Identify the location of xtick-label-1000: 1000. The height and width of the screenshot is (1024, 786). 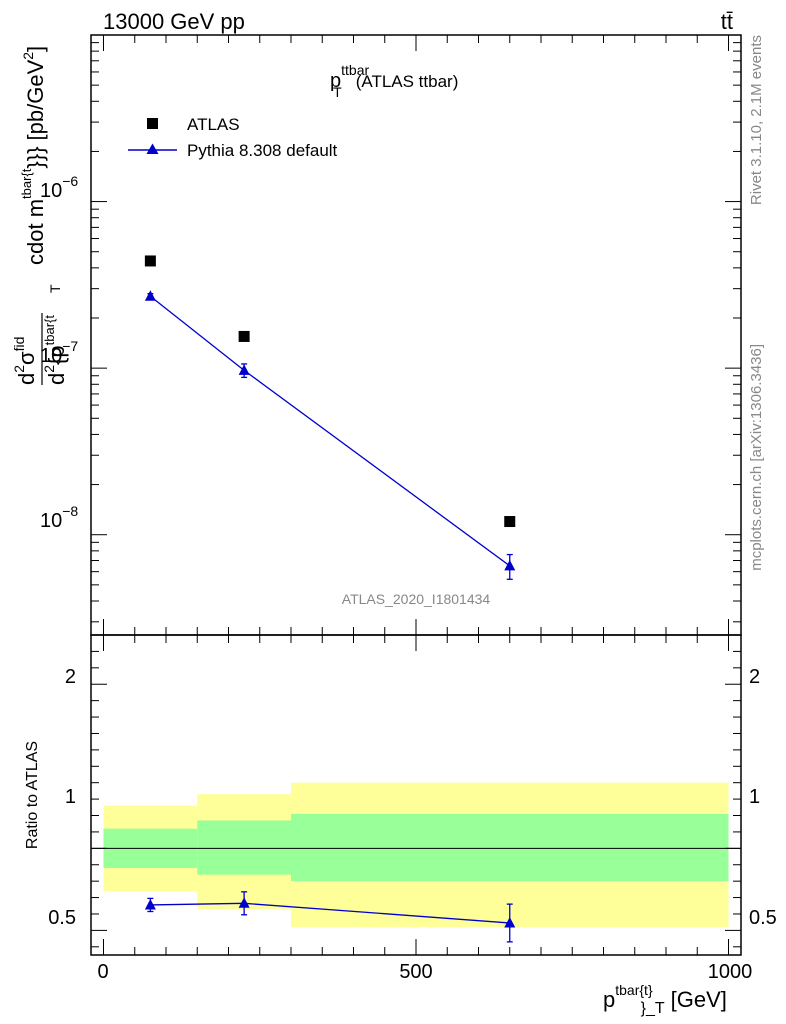
(730, 972).